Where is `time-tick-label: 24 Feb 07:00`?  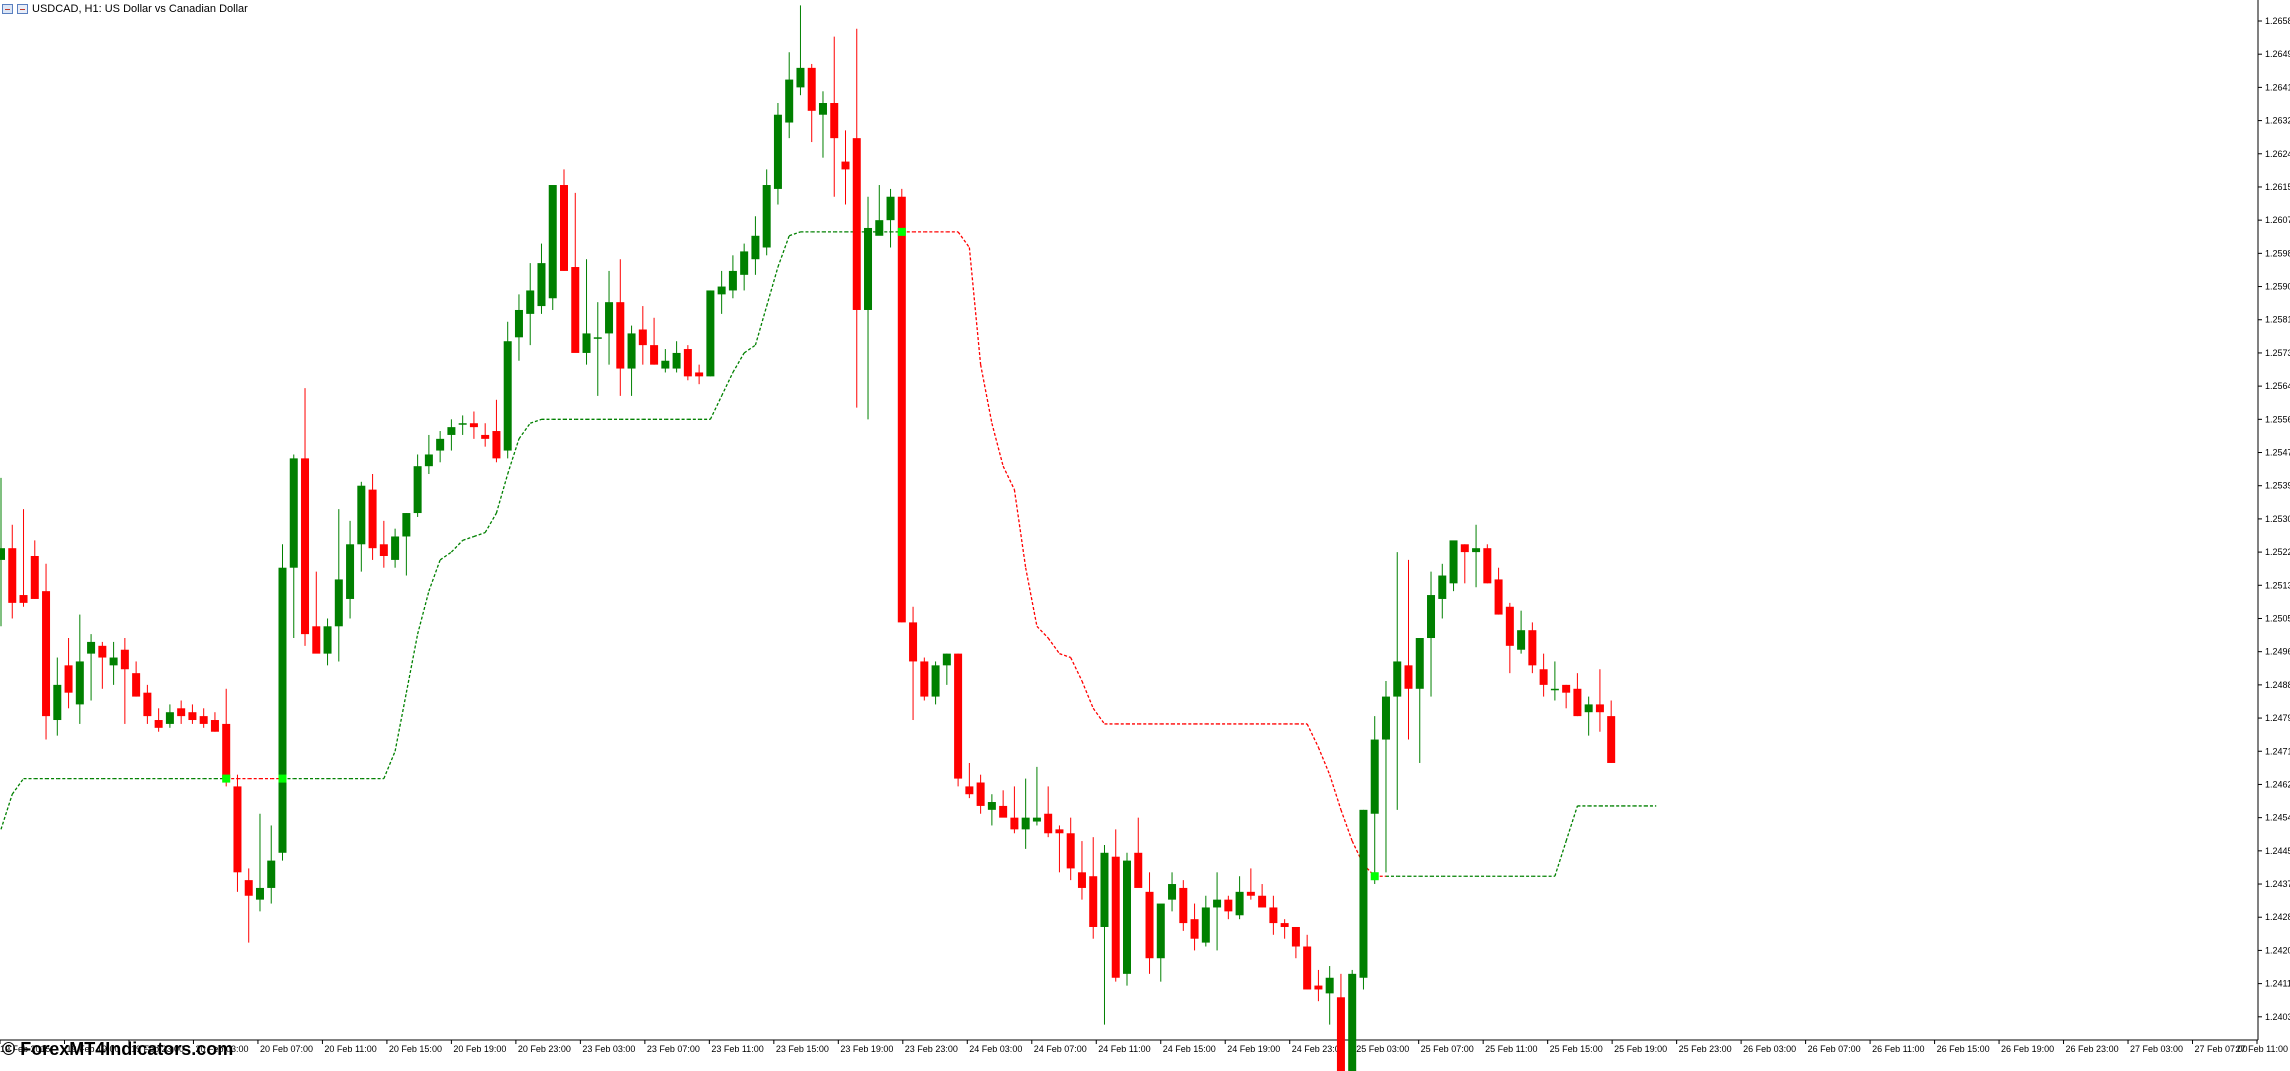 time-tick-label: 24 Feb 07:00 is located at coordinates (1060, 1049).